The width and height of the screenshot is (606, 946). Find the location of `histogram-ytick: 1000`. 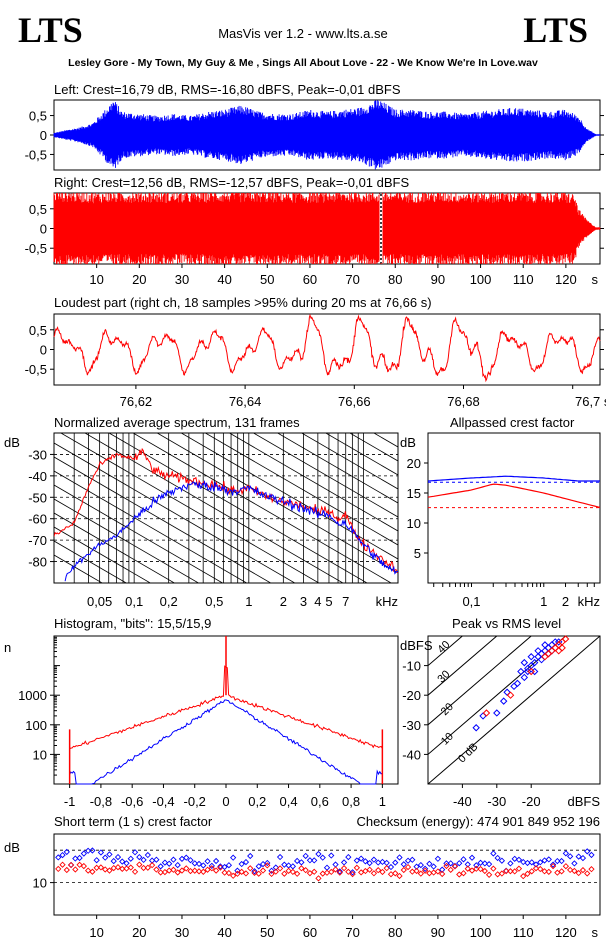

histogram-ytick: 1000 is located at coordinates (32, 695).